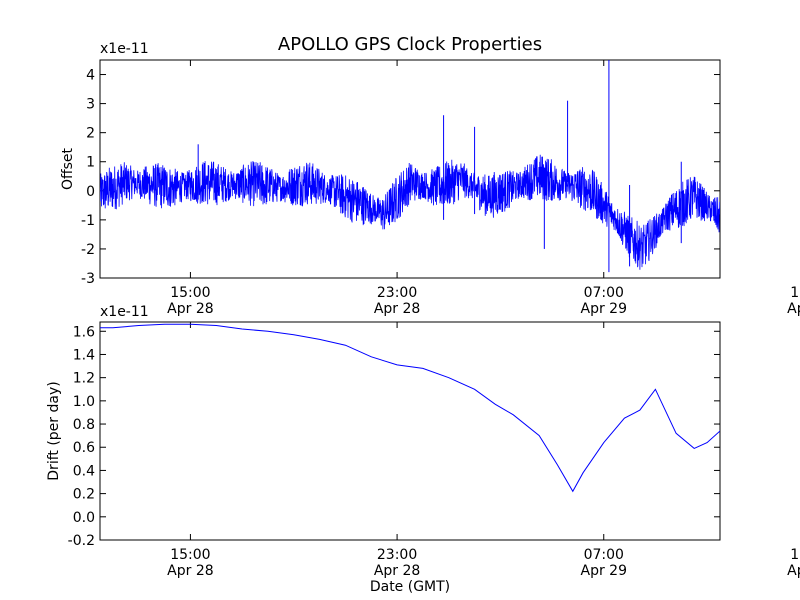 The height and width of the screenshot is (600, 800). What do you see at coordinates (90, 163) in the screenshot?
I see `y-tick-label: 1` at bounding box center [90, 163].